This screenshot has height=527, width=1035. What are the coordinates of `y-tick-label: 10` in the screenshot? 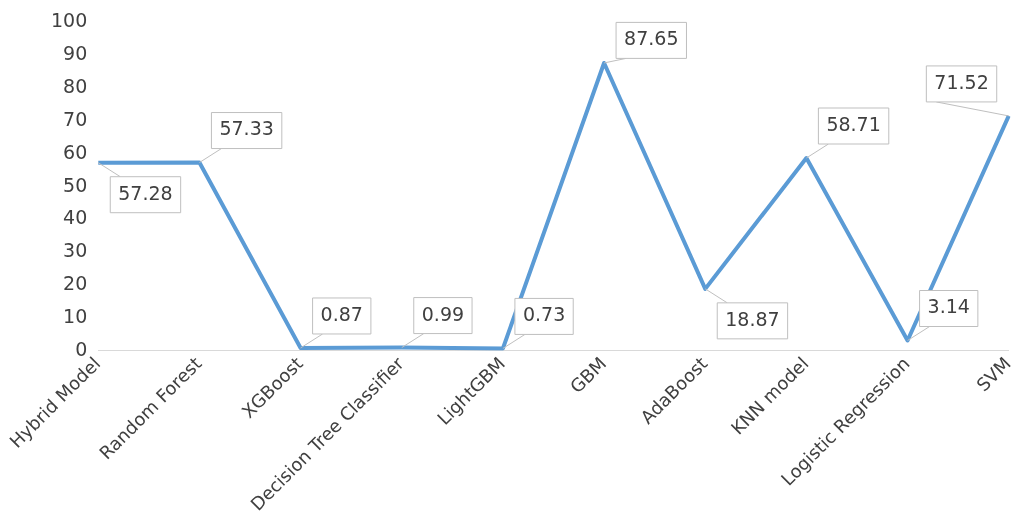 It's located at (75, 315).